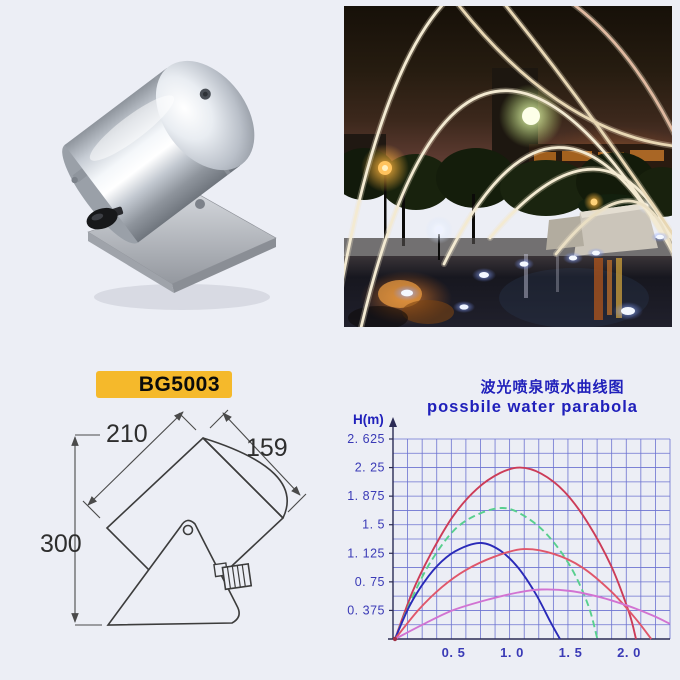  I want to click on device-photo-art, so click(169, 185).